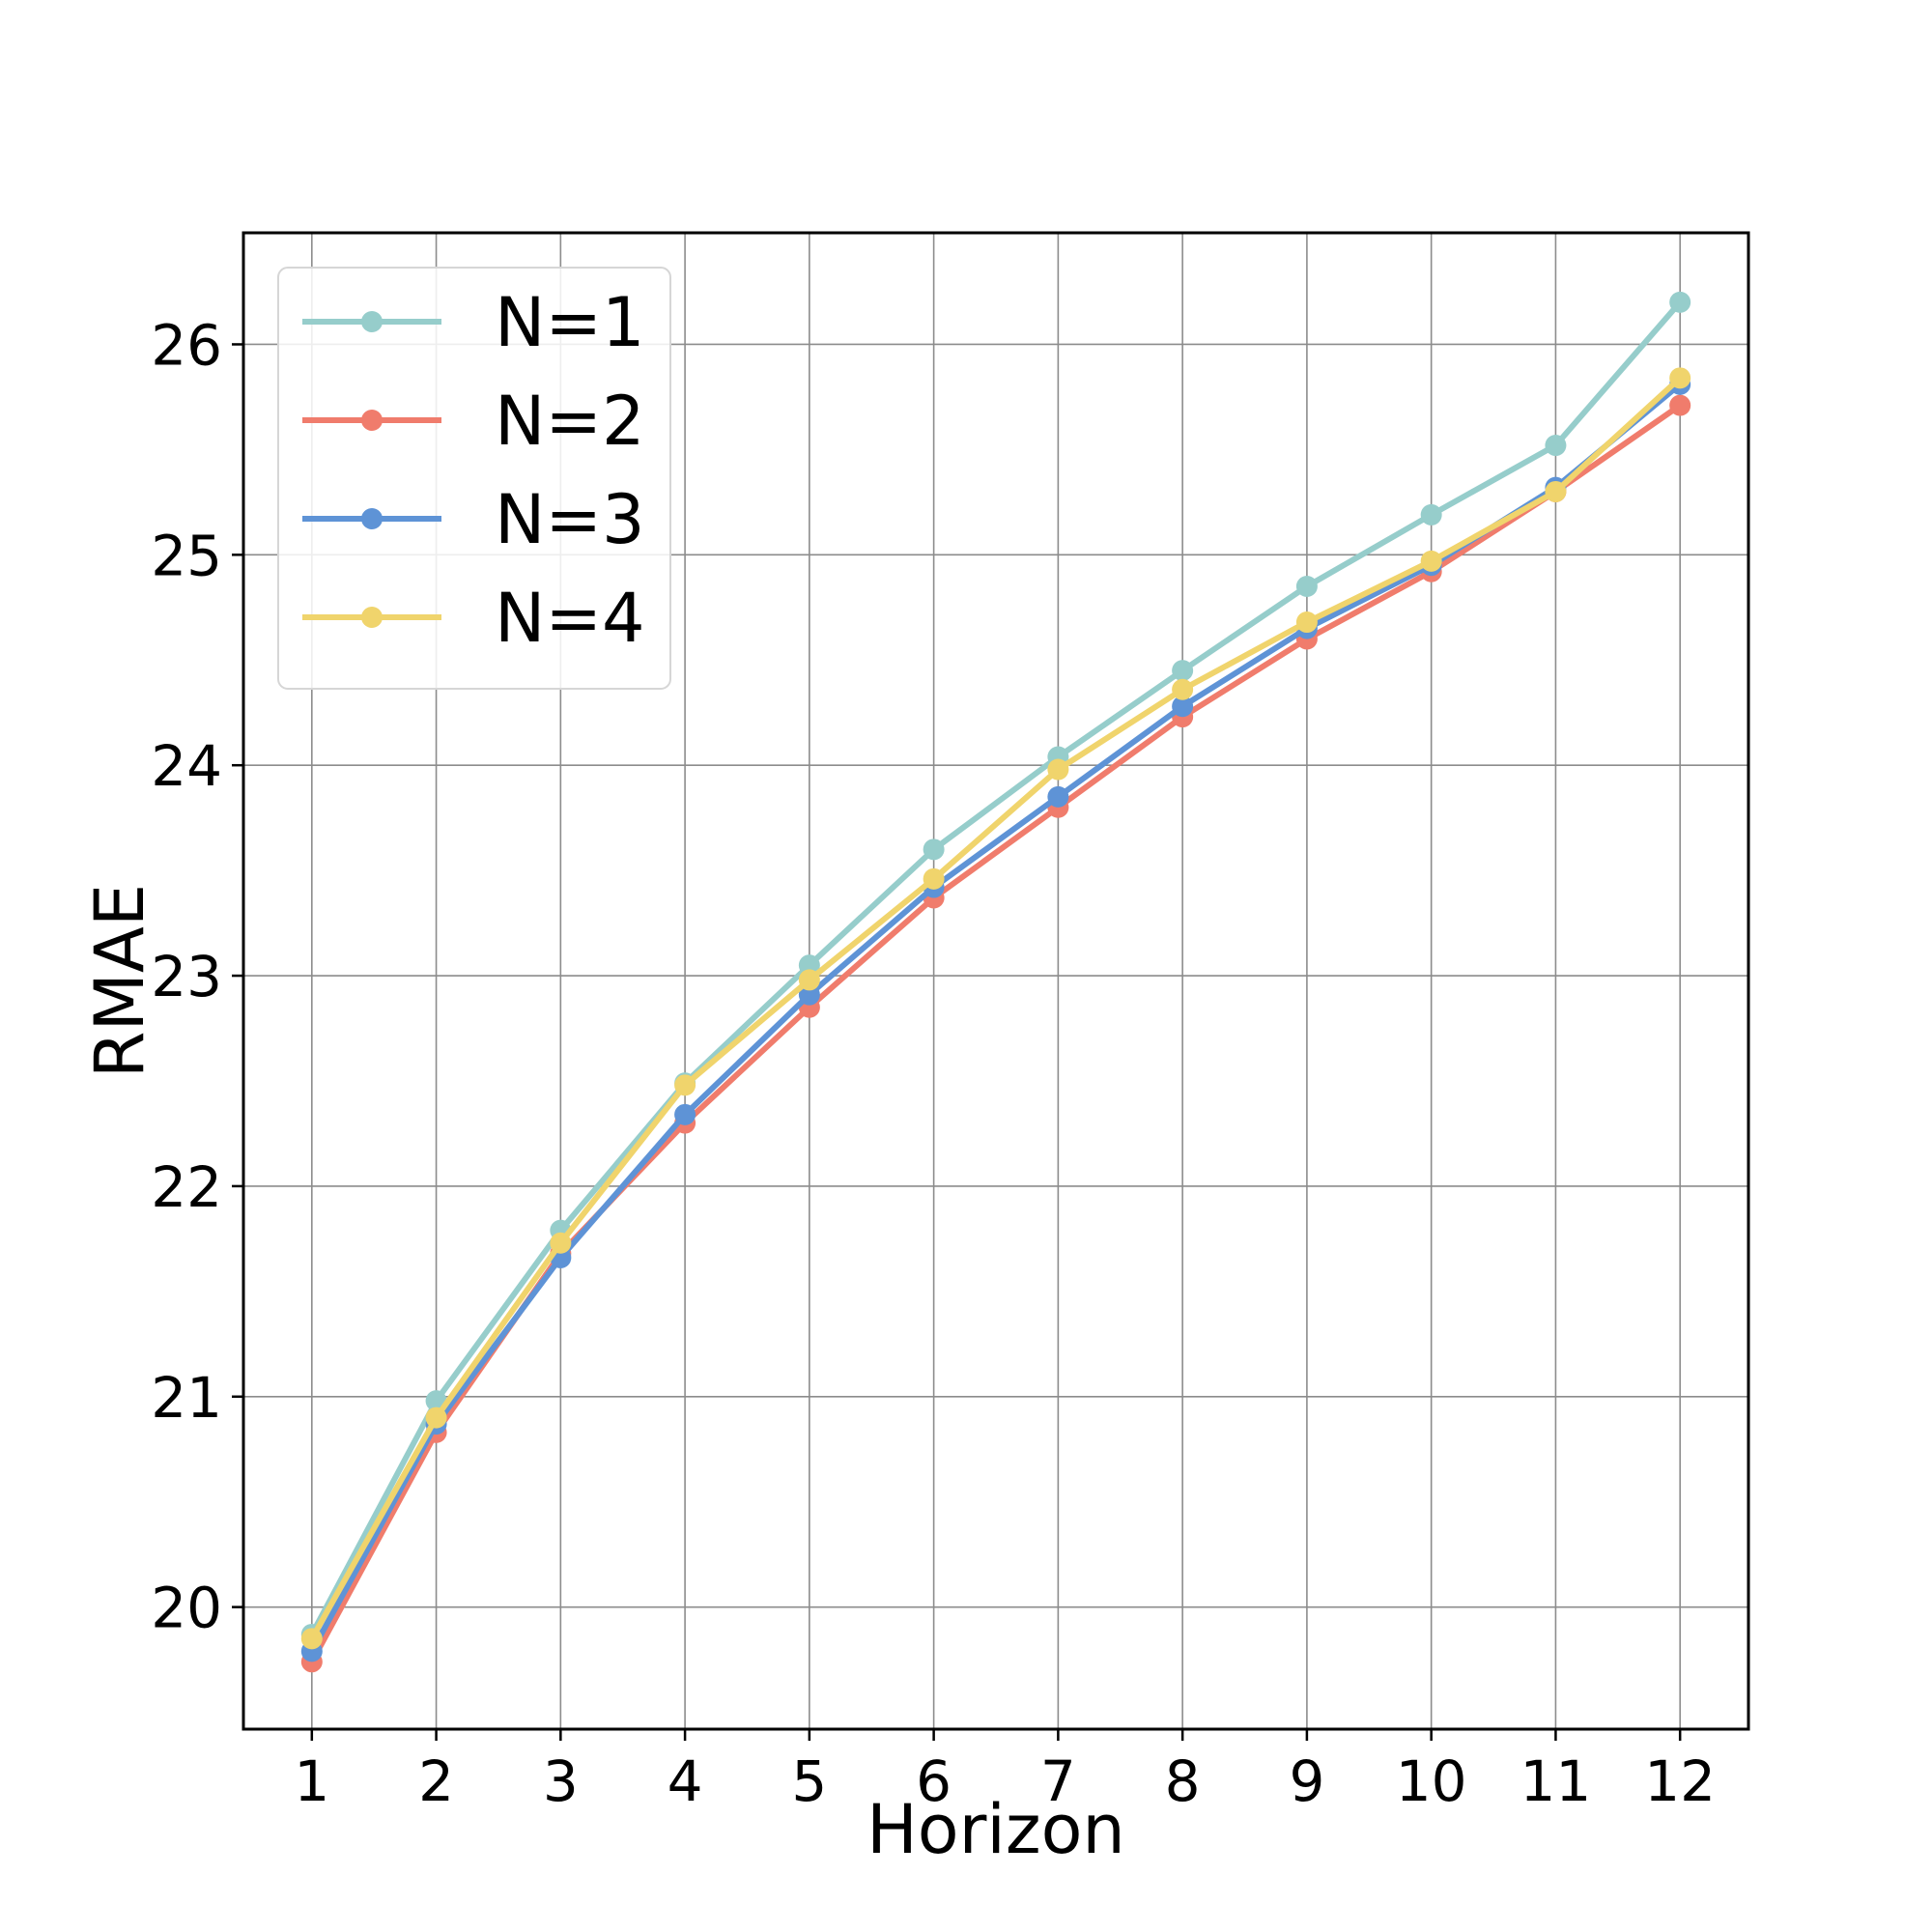  I want to click on y-tick-label: 24, so click(186, 766).